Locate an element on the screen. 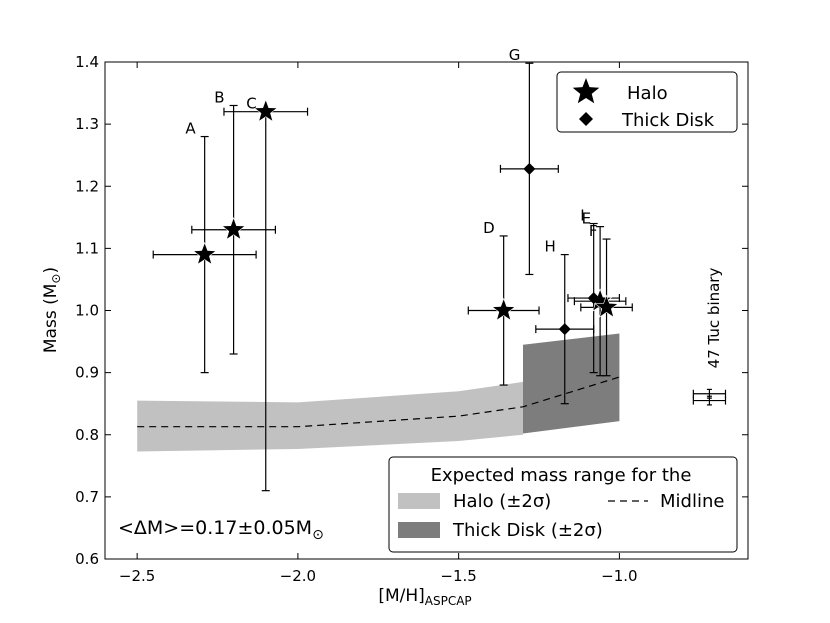  thick-disk-band is located at coordinates (571, 383).